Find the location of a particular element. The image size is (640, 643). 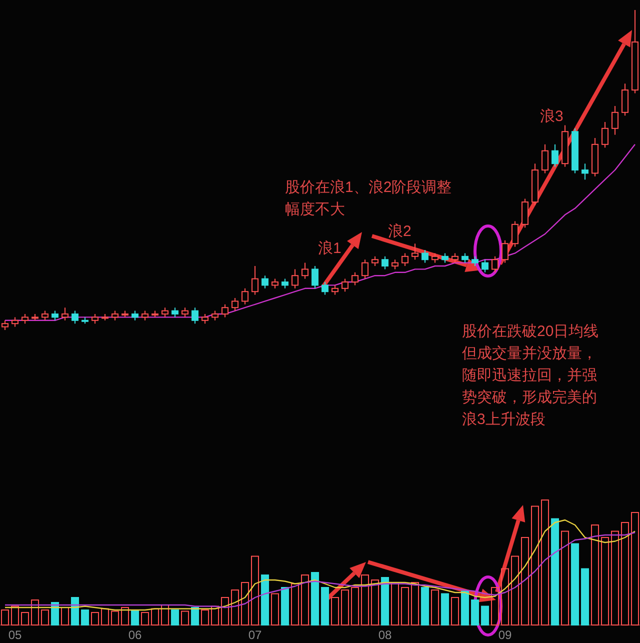

text: 浪3上升波段 is located at coordinates (504, 419).